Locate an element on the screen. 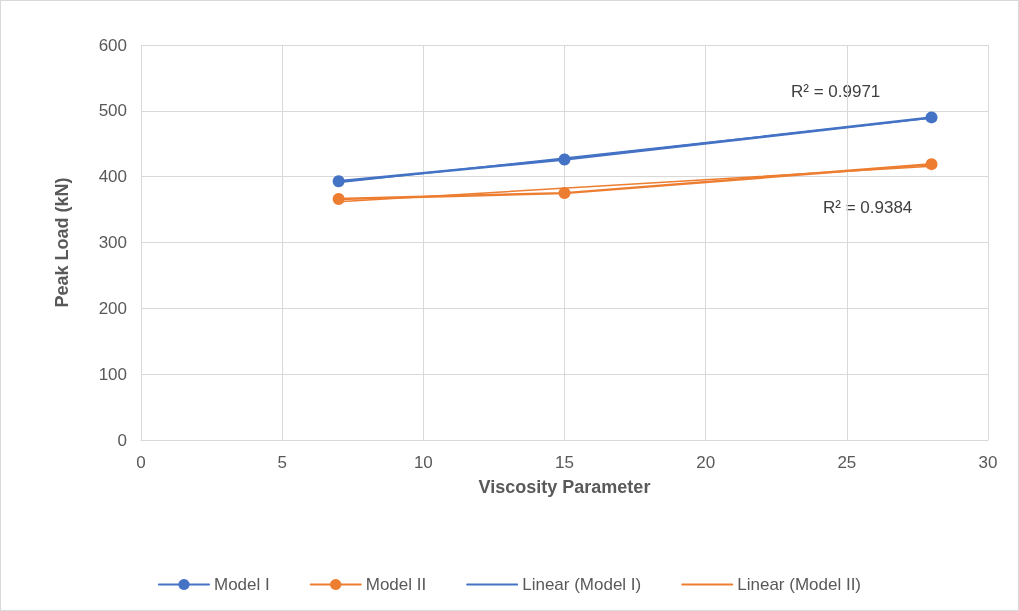 The height and width of the screenshot is (611, 1019). x-tick-label: 30 is located at coordinates (988, 462).